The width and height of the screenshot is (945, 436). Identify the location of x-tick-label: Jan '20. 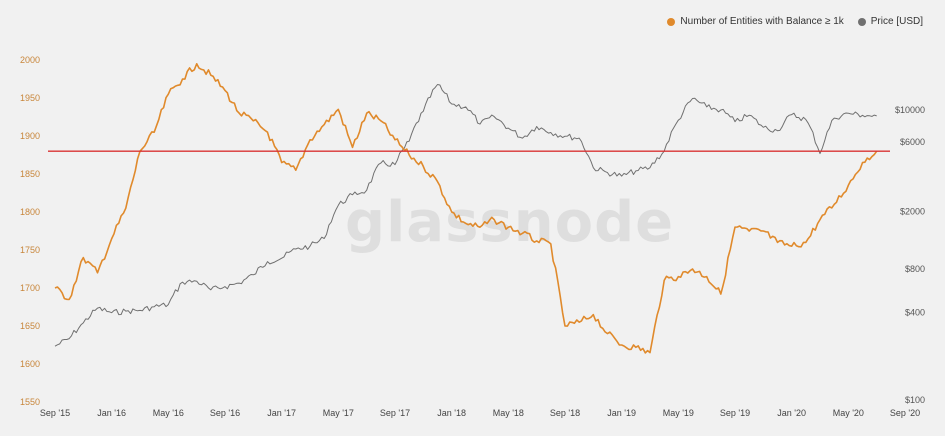
(791, 413).